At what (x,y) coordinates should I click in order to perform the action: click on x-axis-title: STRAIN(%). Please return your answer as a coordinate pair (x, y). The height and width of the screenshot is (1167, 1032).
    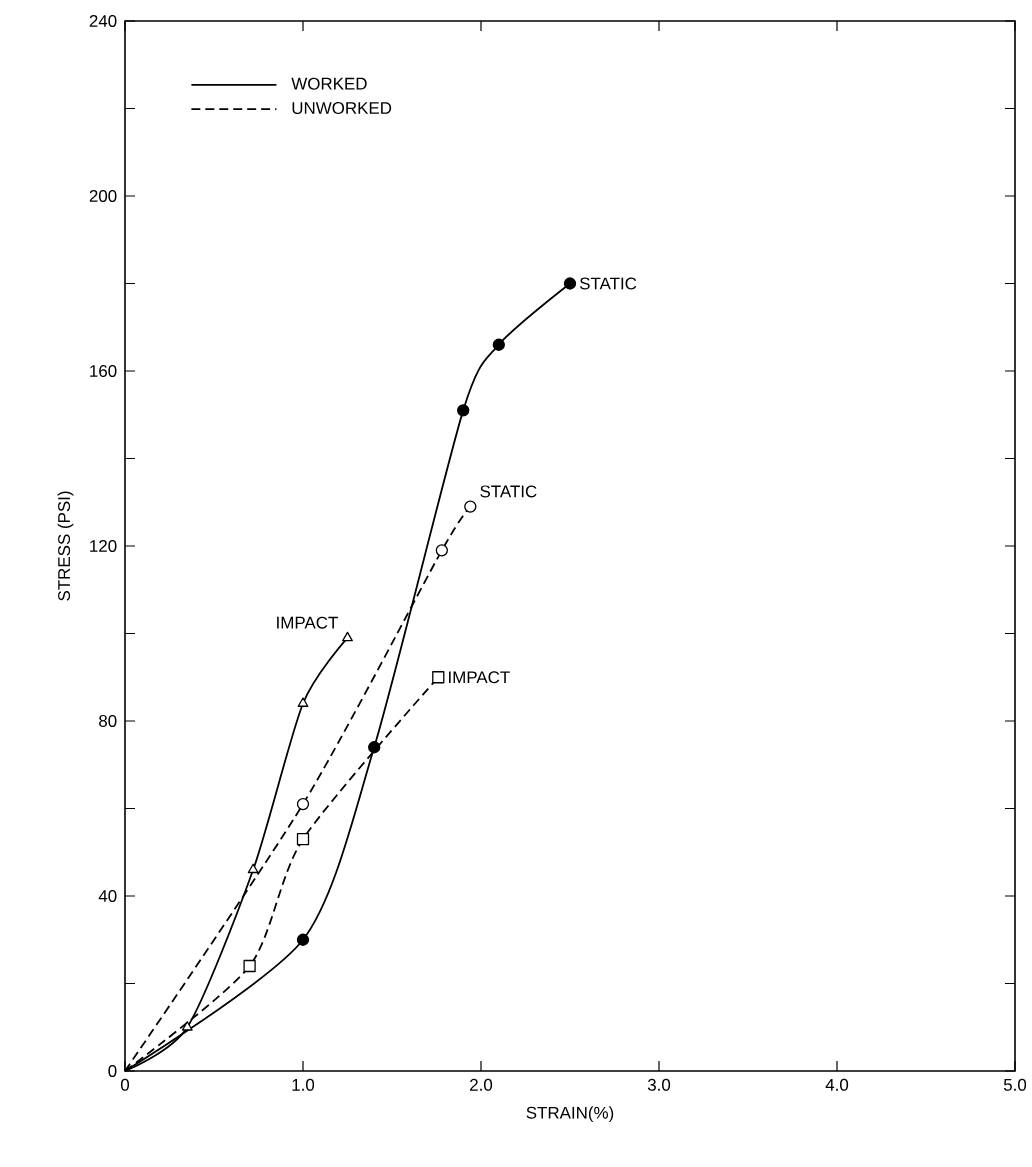
    Looking at the image, I should click on (569, 1114).